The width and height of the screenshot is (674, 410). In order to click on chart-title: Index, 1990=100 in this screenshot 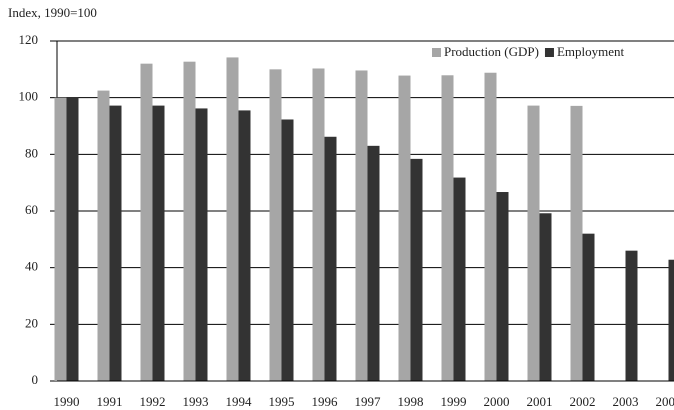, I will do `click(52, 12)`.